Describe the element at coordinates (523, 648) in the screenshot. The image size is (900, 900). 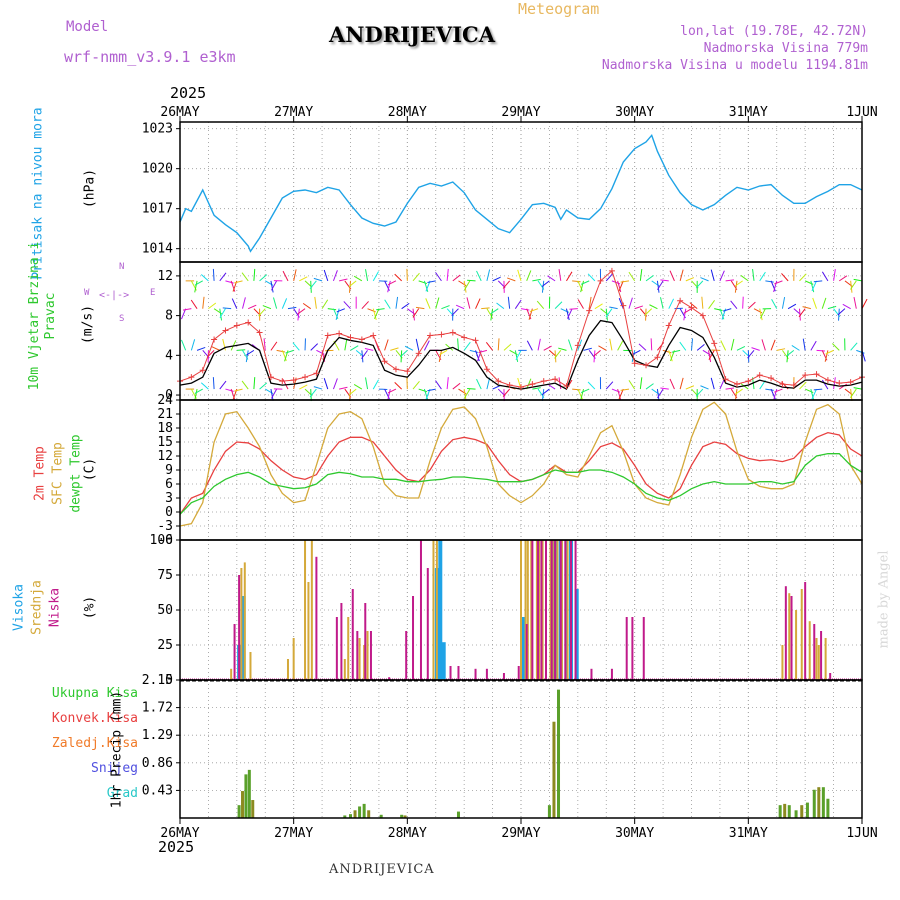
I see `cloud-high-bar` at that location.